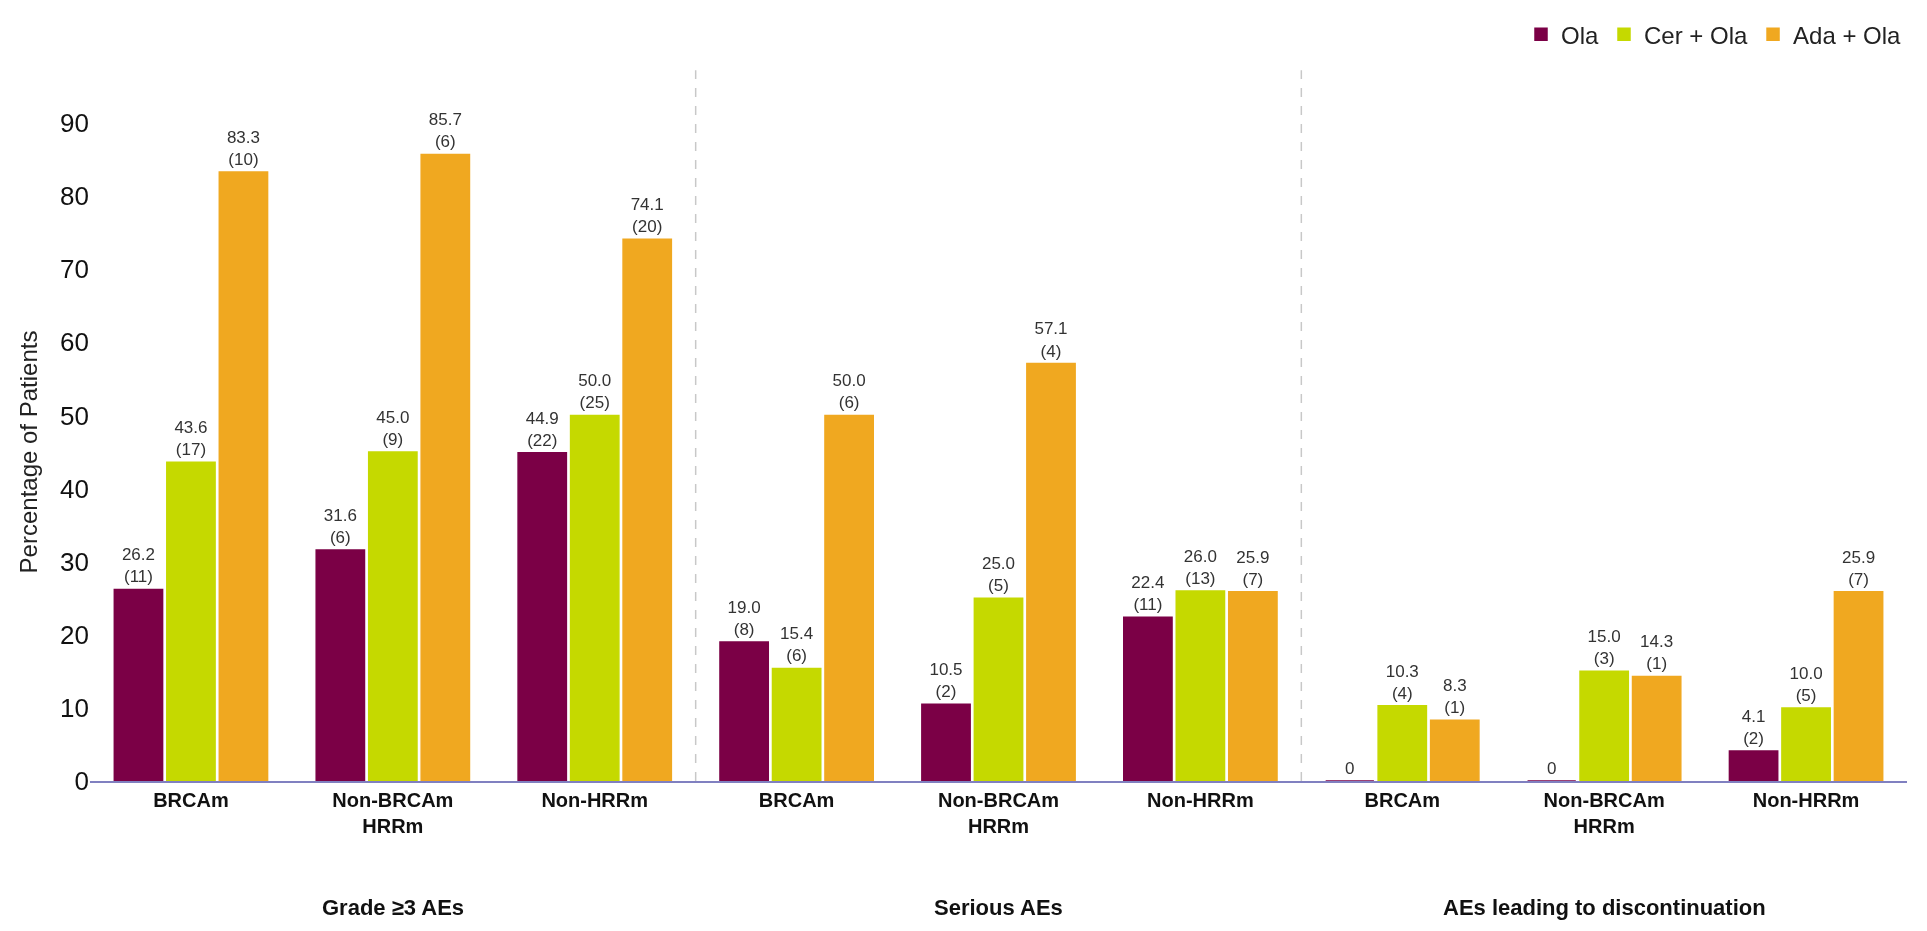 This screenshot has width=1927, height=931. I want to click on data-label: 85.7 (6), so click(445, 131).